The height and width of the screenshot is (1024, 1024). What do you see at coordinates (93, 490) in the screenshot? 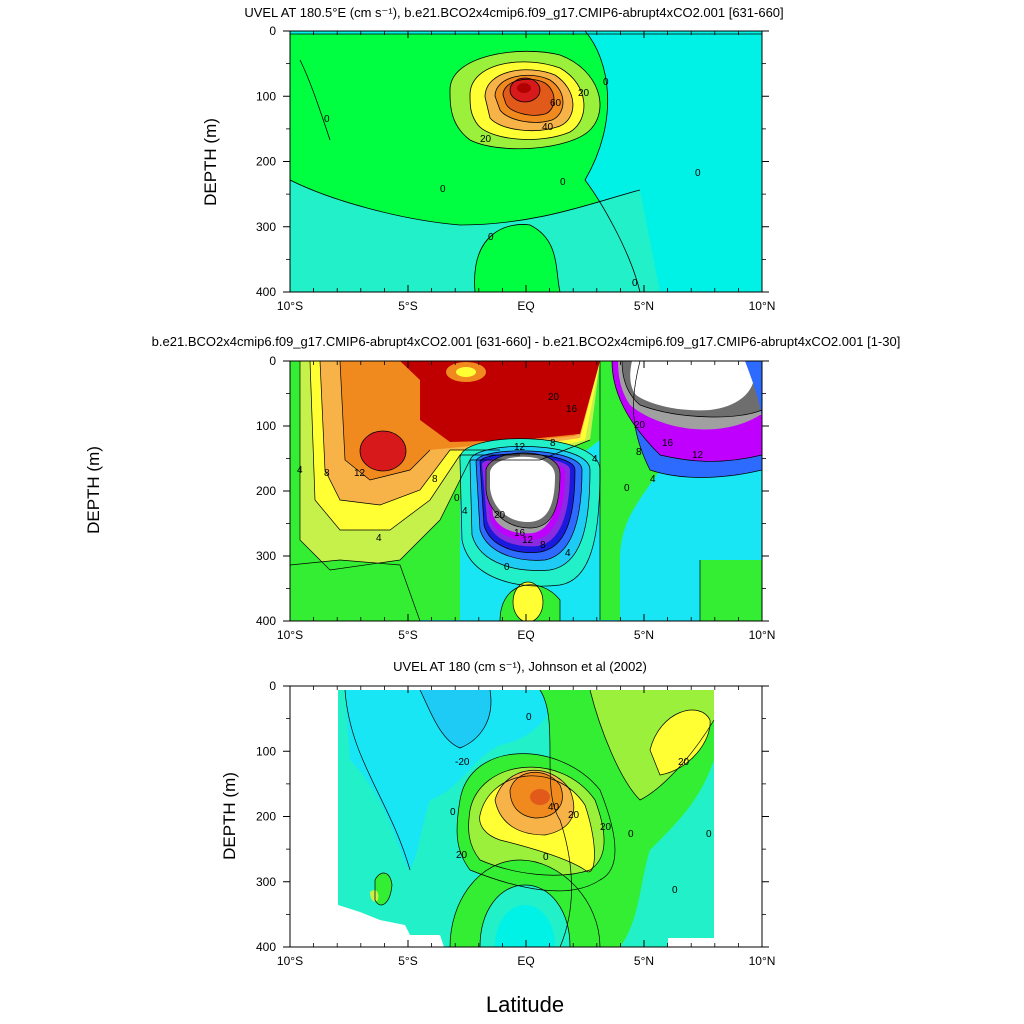
I see `panel-2-ylabel: DEPTH (m)` at bounding box center [93, 490].